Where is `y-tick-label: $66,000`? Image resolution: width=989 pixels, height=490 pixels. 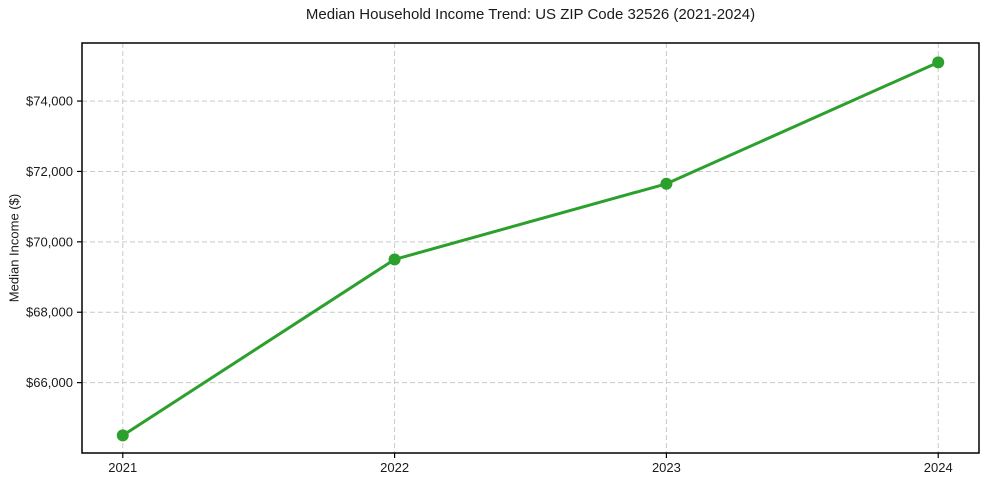 y-tick-label: $66,000 is located at coordinates (49, 382).